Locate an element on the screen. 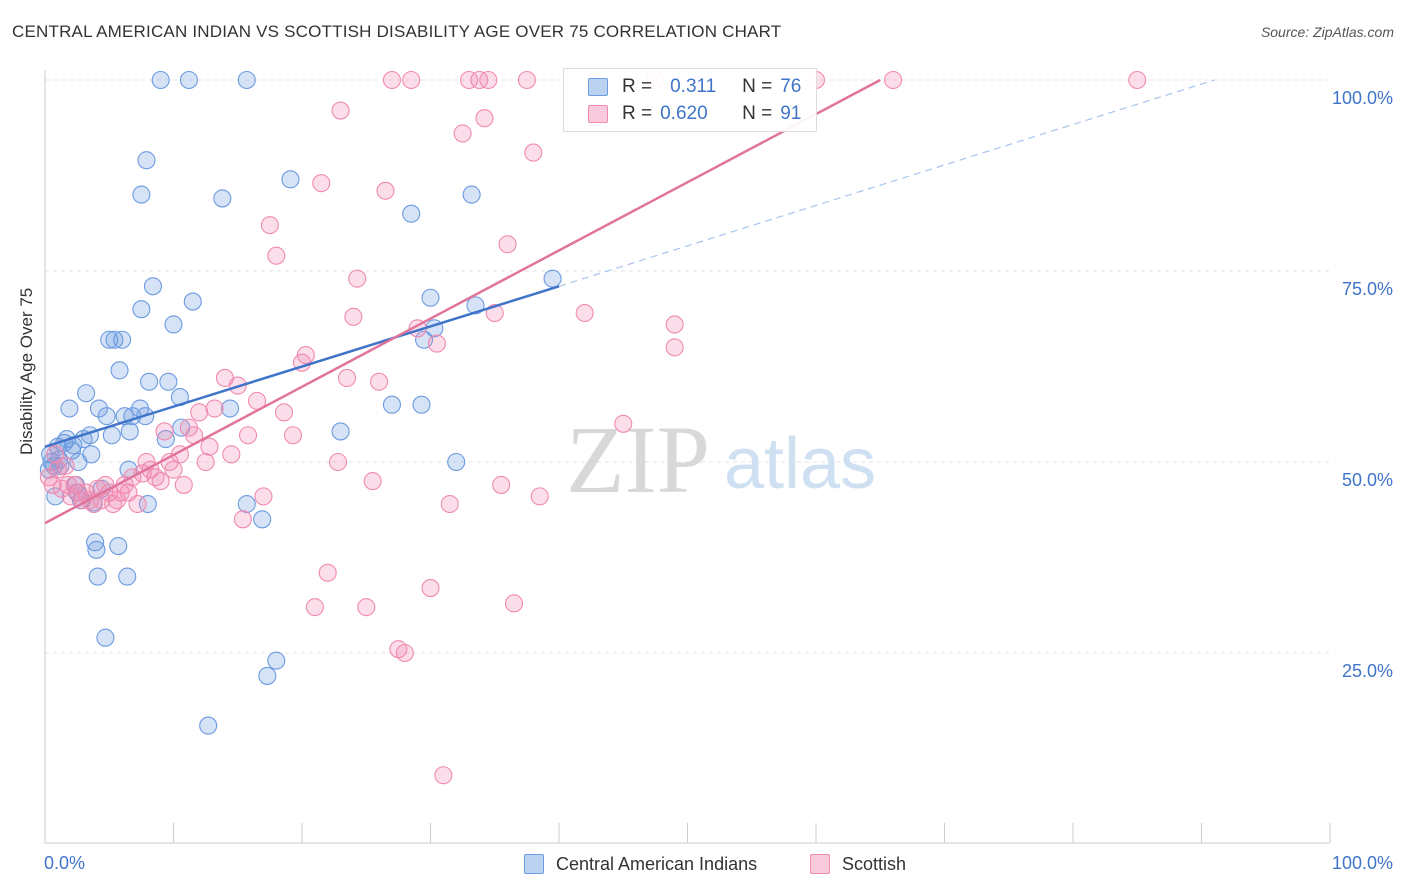 The width and height of the screenshot is (1406, 892). y-tick-labels: 25.0% 50.0% 75.0% 100.0% is located at coordinates (1362, 384).